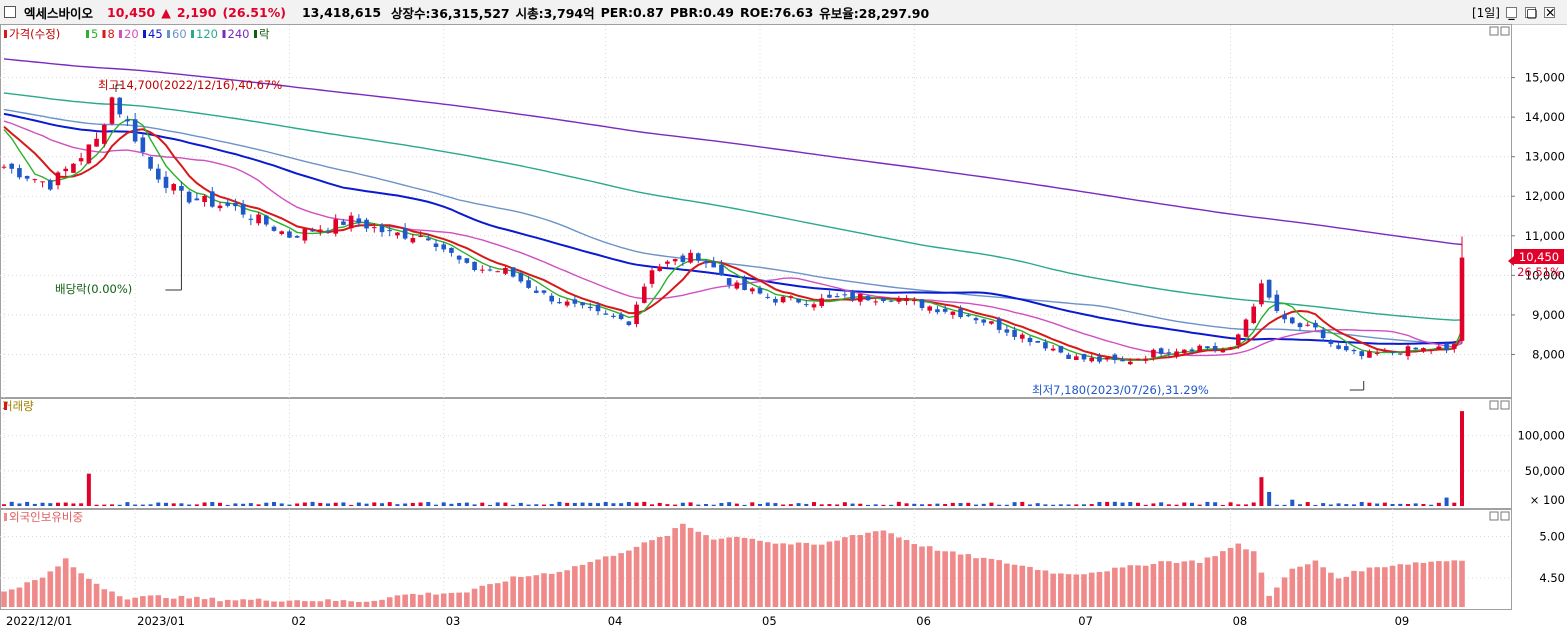  Describe the element at coordinates (1550, 12) in the screenshot. I see `close-icon: ✕` at that location.